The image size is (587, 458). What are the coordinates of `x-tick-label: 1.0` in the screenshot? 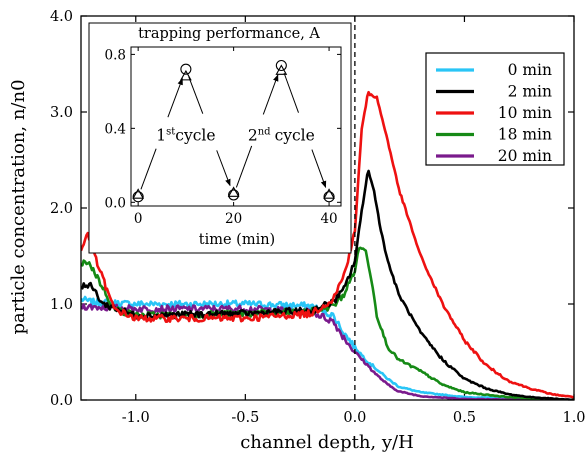 It's located at (573, 418).